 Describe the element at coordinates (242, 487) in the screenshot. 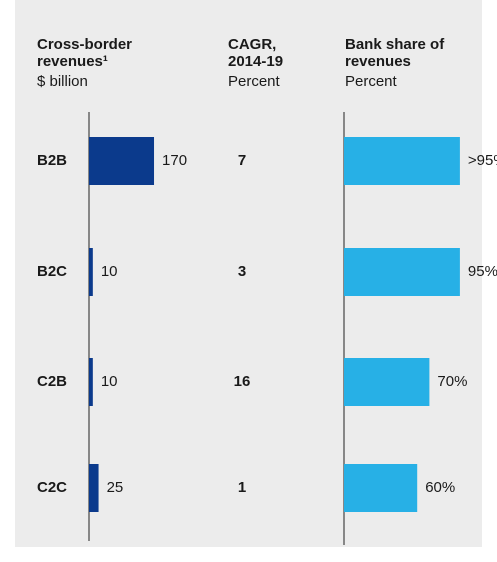

I see `cagr-value: 1` at that location.